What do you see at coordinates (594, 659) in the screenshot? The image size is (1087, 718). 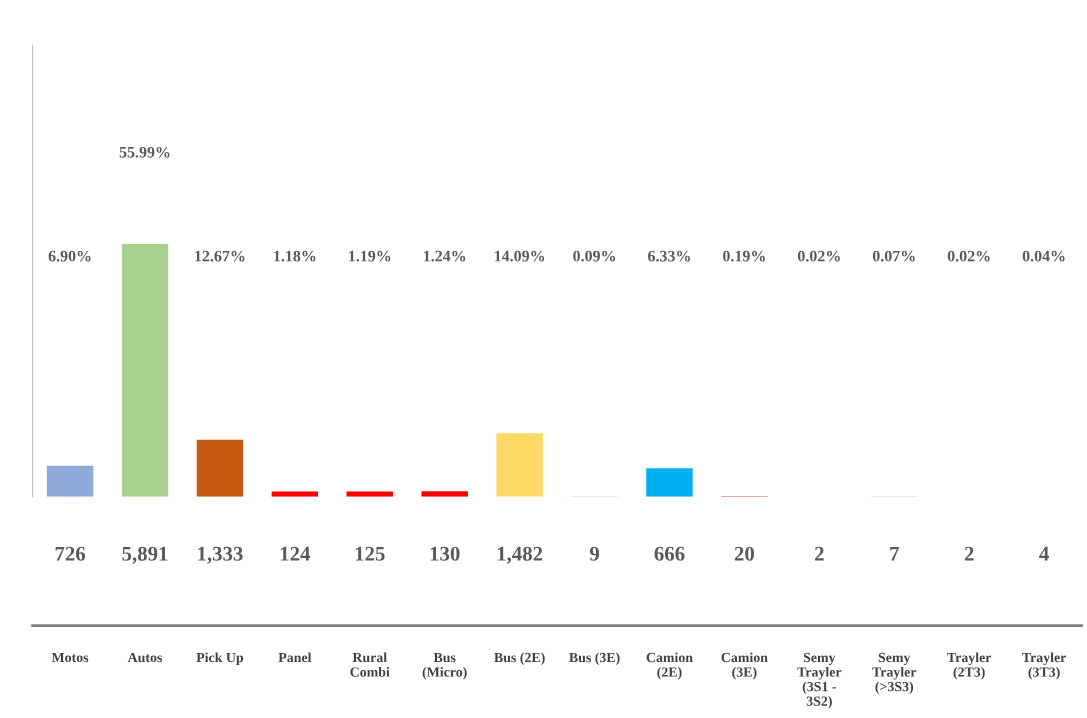 I see `x-tick-label: Bus (3E)` at bounding box center [594, 659].